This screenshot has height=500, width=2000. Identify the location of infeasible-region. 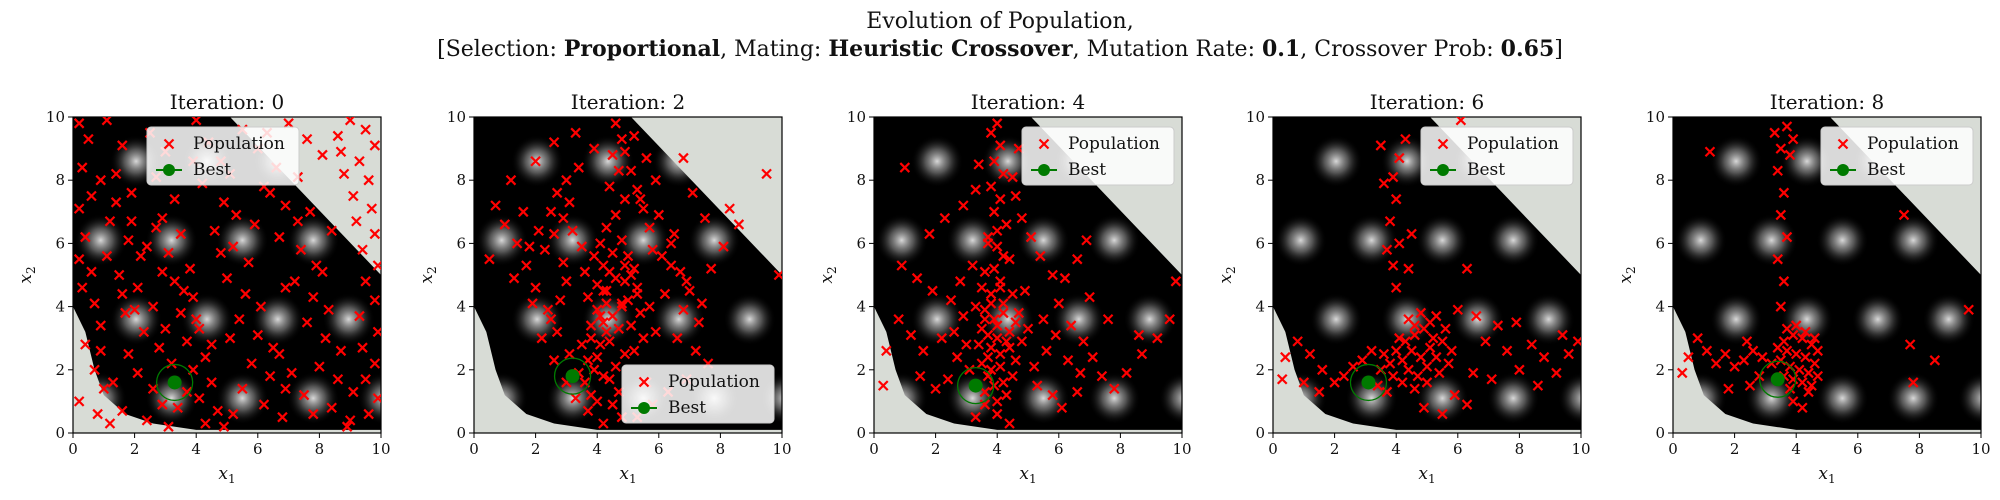
(628, 369).